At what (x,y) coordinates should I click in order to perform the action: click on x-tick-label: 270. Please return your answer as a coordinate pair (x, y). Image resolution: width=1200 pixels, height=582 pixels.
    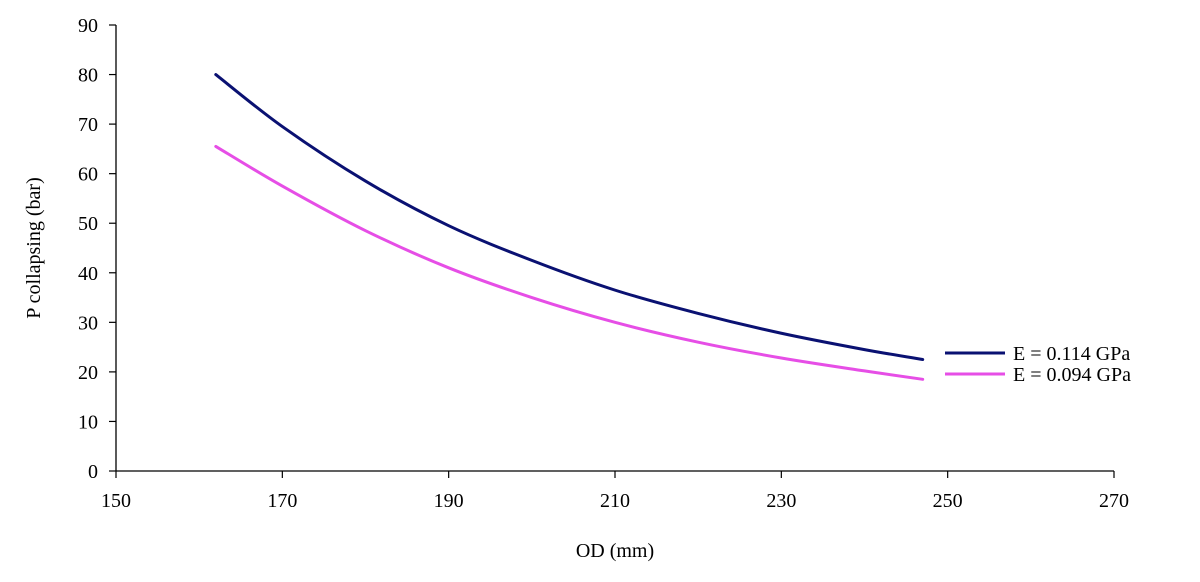
    Looking at the image, I should click on (1114, 501).